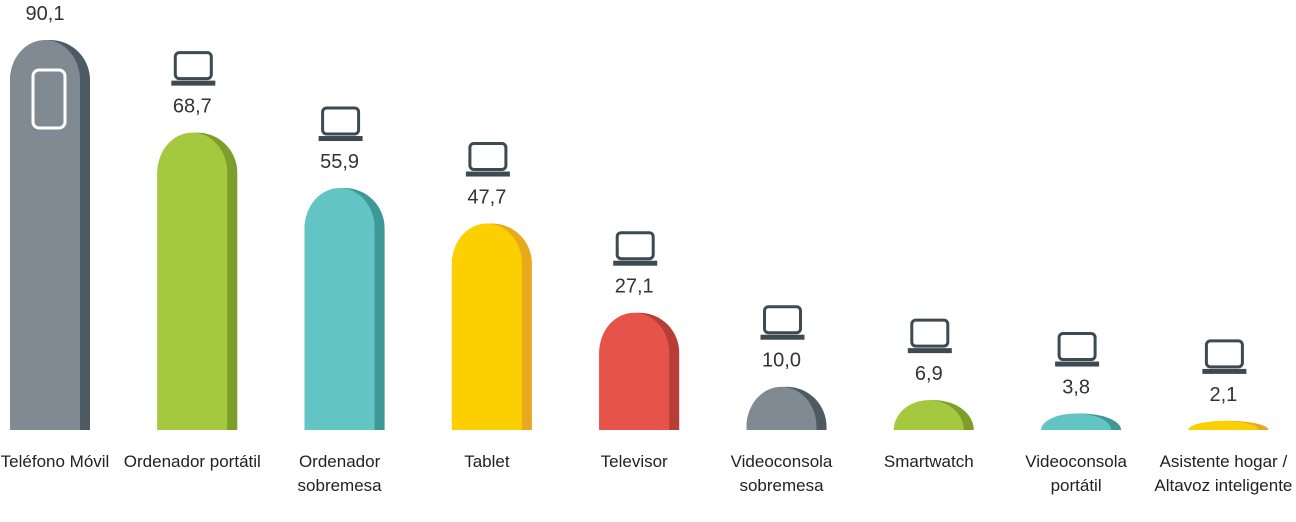 Image resolution: width=1296 pixels, height=522 pixels. I want to click on value-label: 68,7, so click(192, 107).